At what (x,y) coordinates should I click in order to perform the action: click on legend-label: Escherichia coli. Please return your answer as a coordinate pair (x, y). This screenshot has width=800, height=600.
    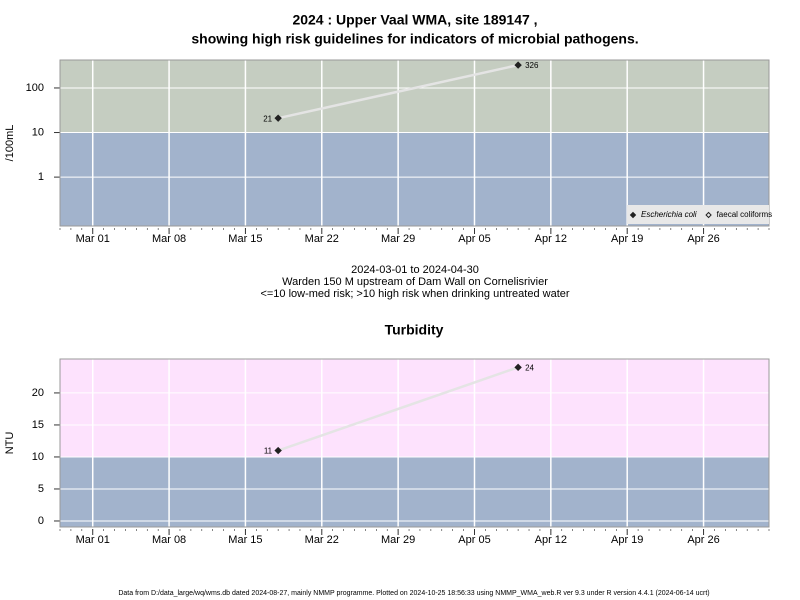
    Looking at the image, I should click on (669, 214).